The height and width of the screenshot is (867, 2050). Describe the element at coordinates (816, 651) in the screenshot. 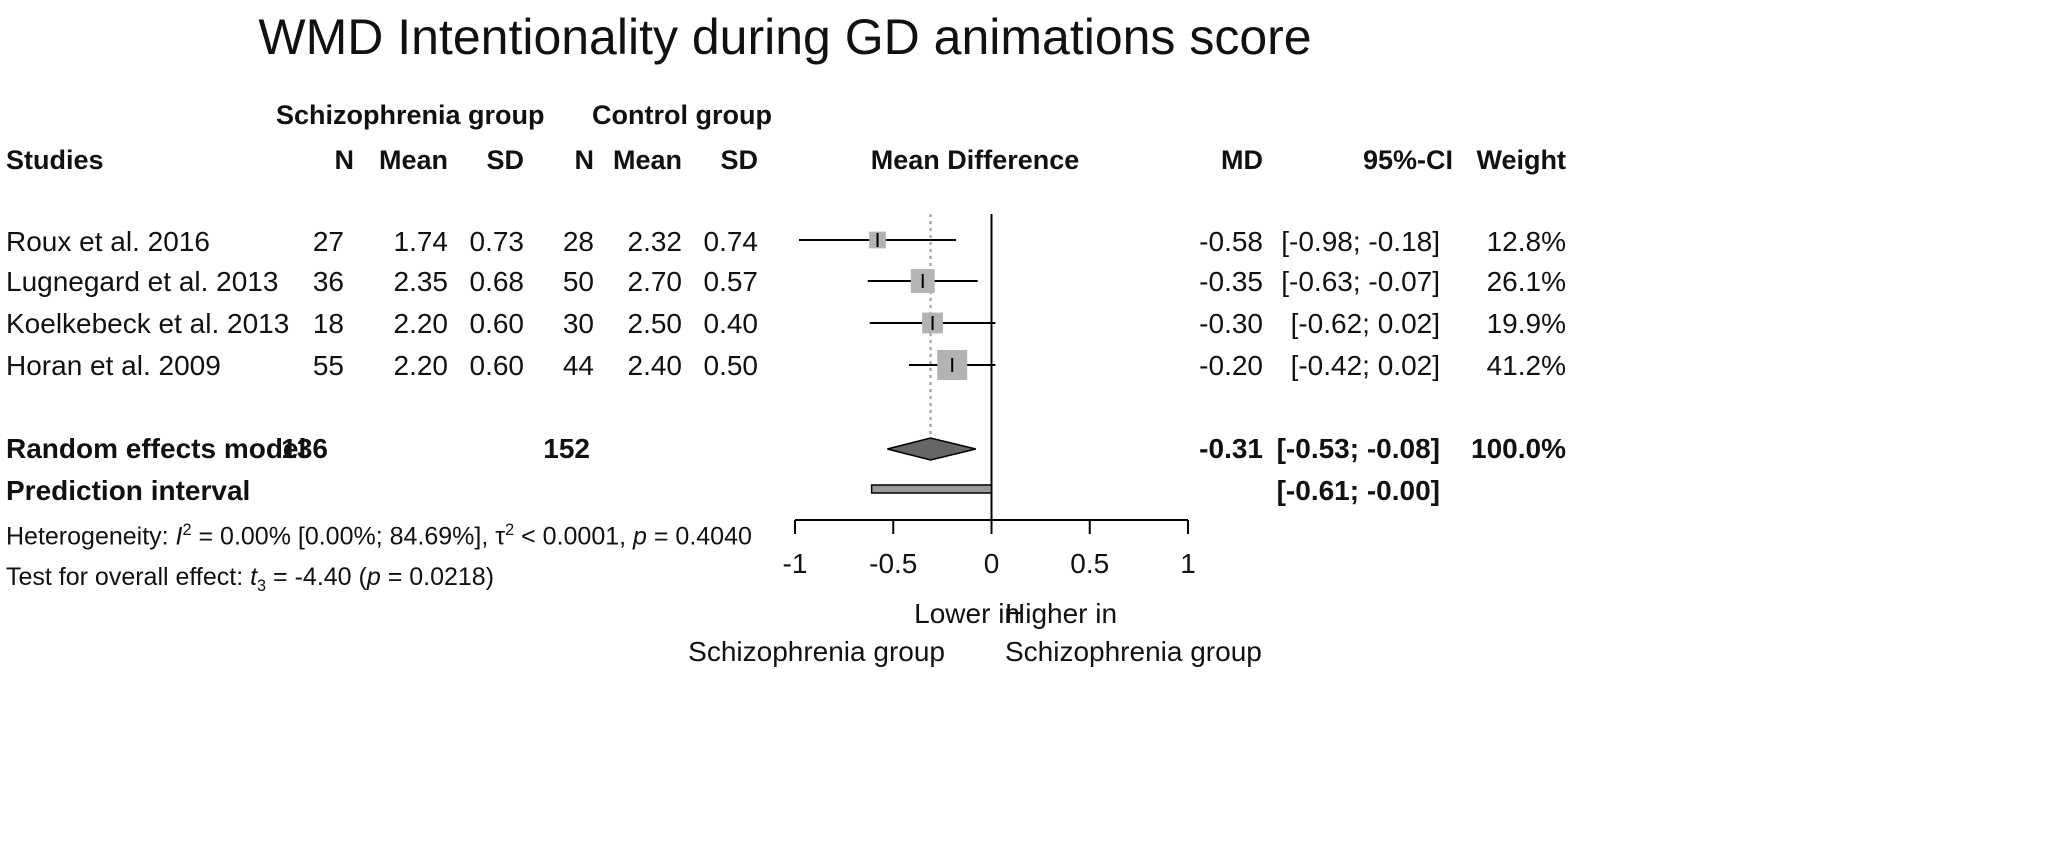

I see `direction-label-left-line2: Schizophrenia group` at that location.